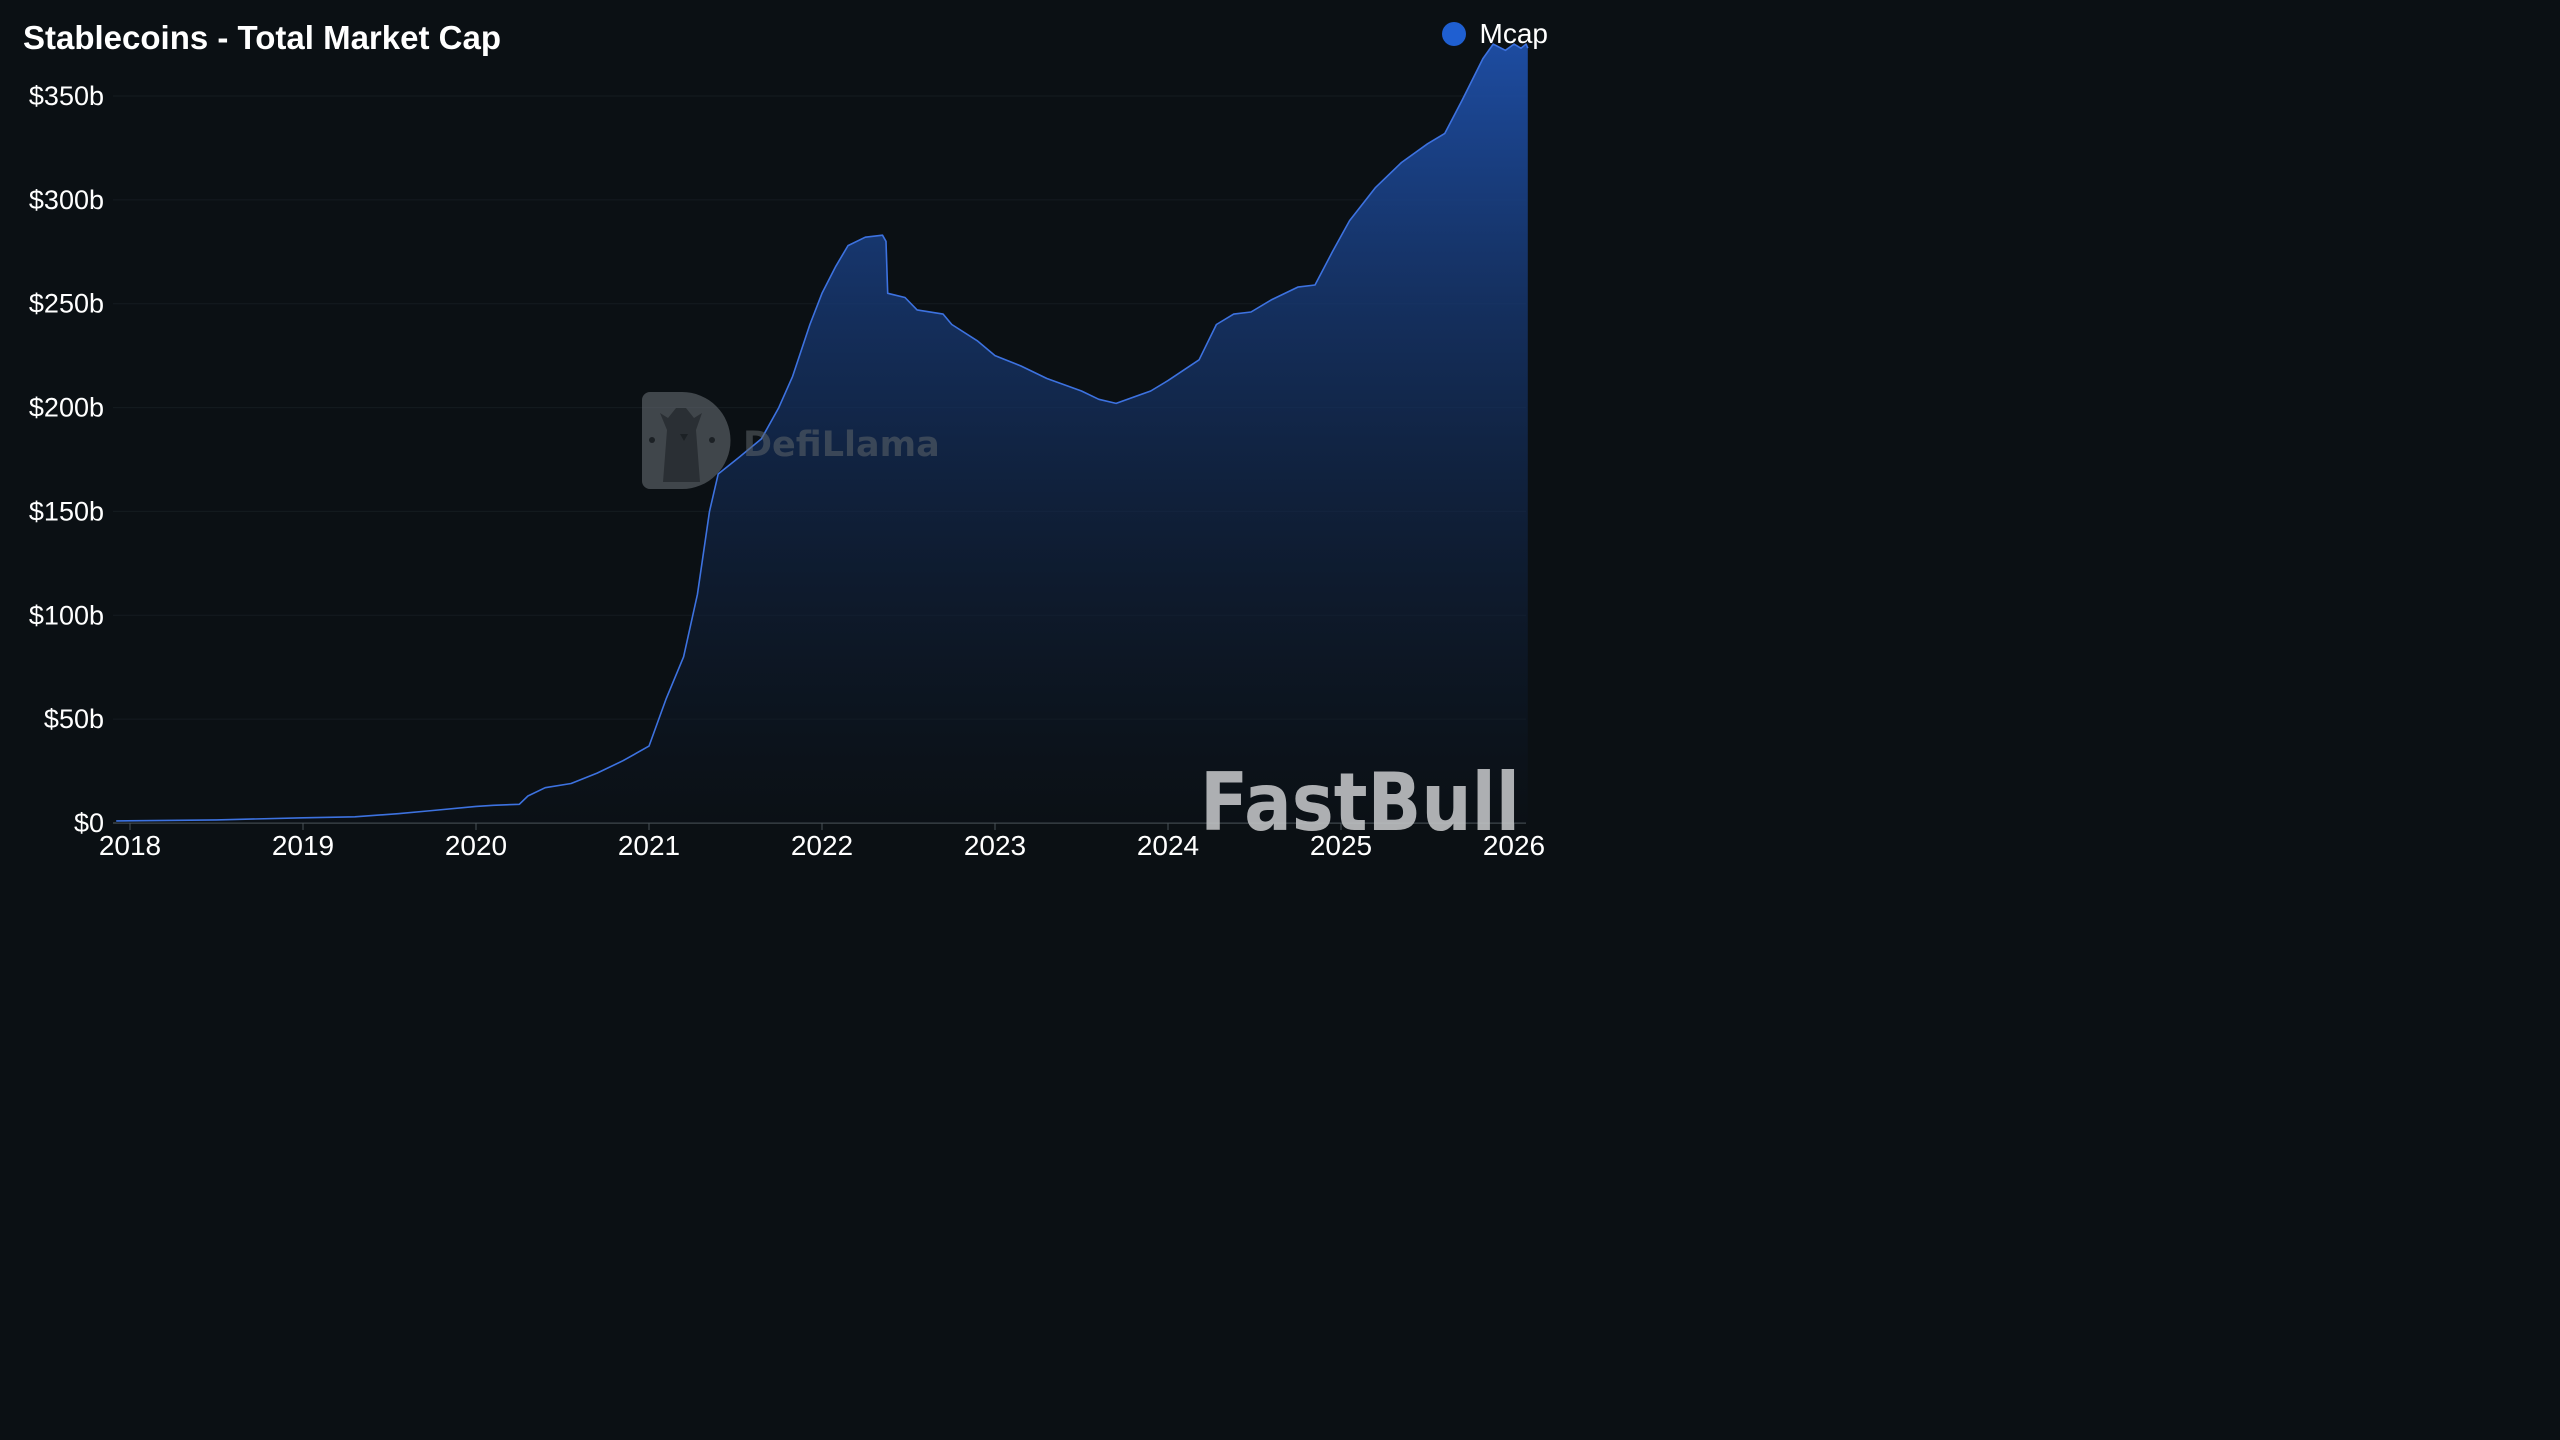 Image resolution: width=2560 pixels, height=1440 pixels. What do you see at coordinates (822, 845) in the screenshot?
I see `x-tick-label: 2022` at bounding box center [822, 845].